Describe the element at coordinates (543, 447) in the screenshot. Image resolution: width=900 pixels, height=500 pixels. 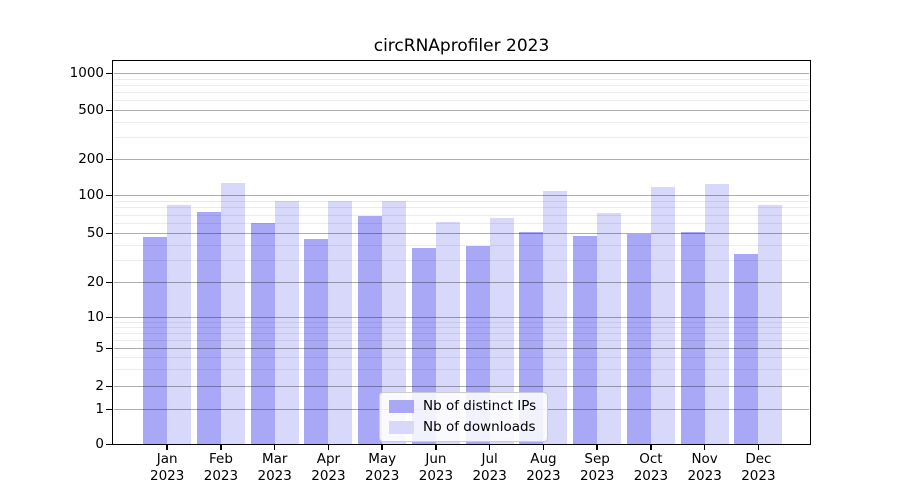
I see `x-tick-mark-aug` at that location.